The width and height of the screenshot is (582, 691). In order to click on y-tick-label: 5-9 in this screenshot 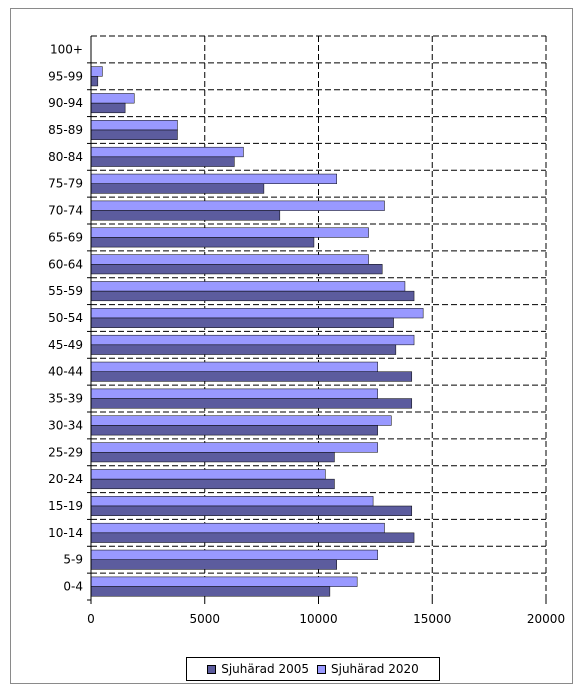, I will do `click(73, 560)`.